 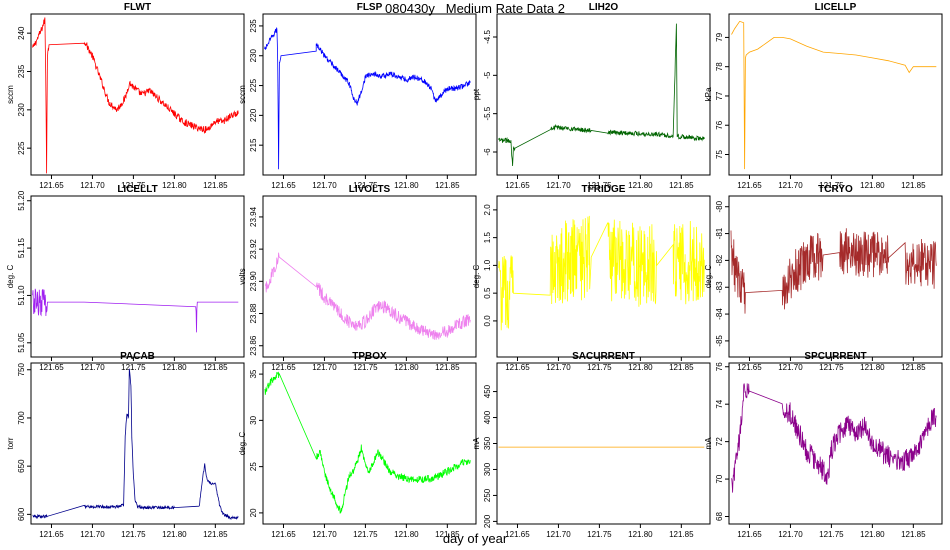 What do you see at coordinates (487, 391) in the screenshot?
I see `y-tick-label: 450` at bounding box center [487, 391].